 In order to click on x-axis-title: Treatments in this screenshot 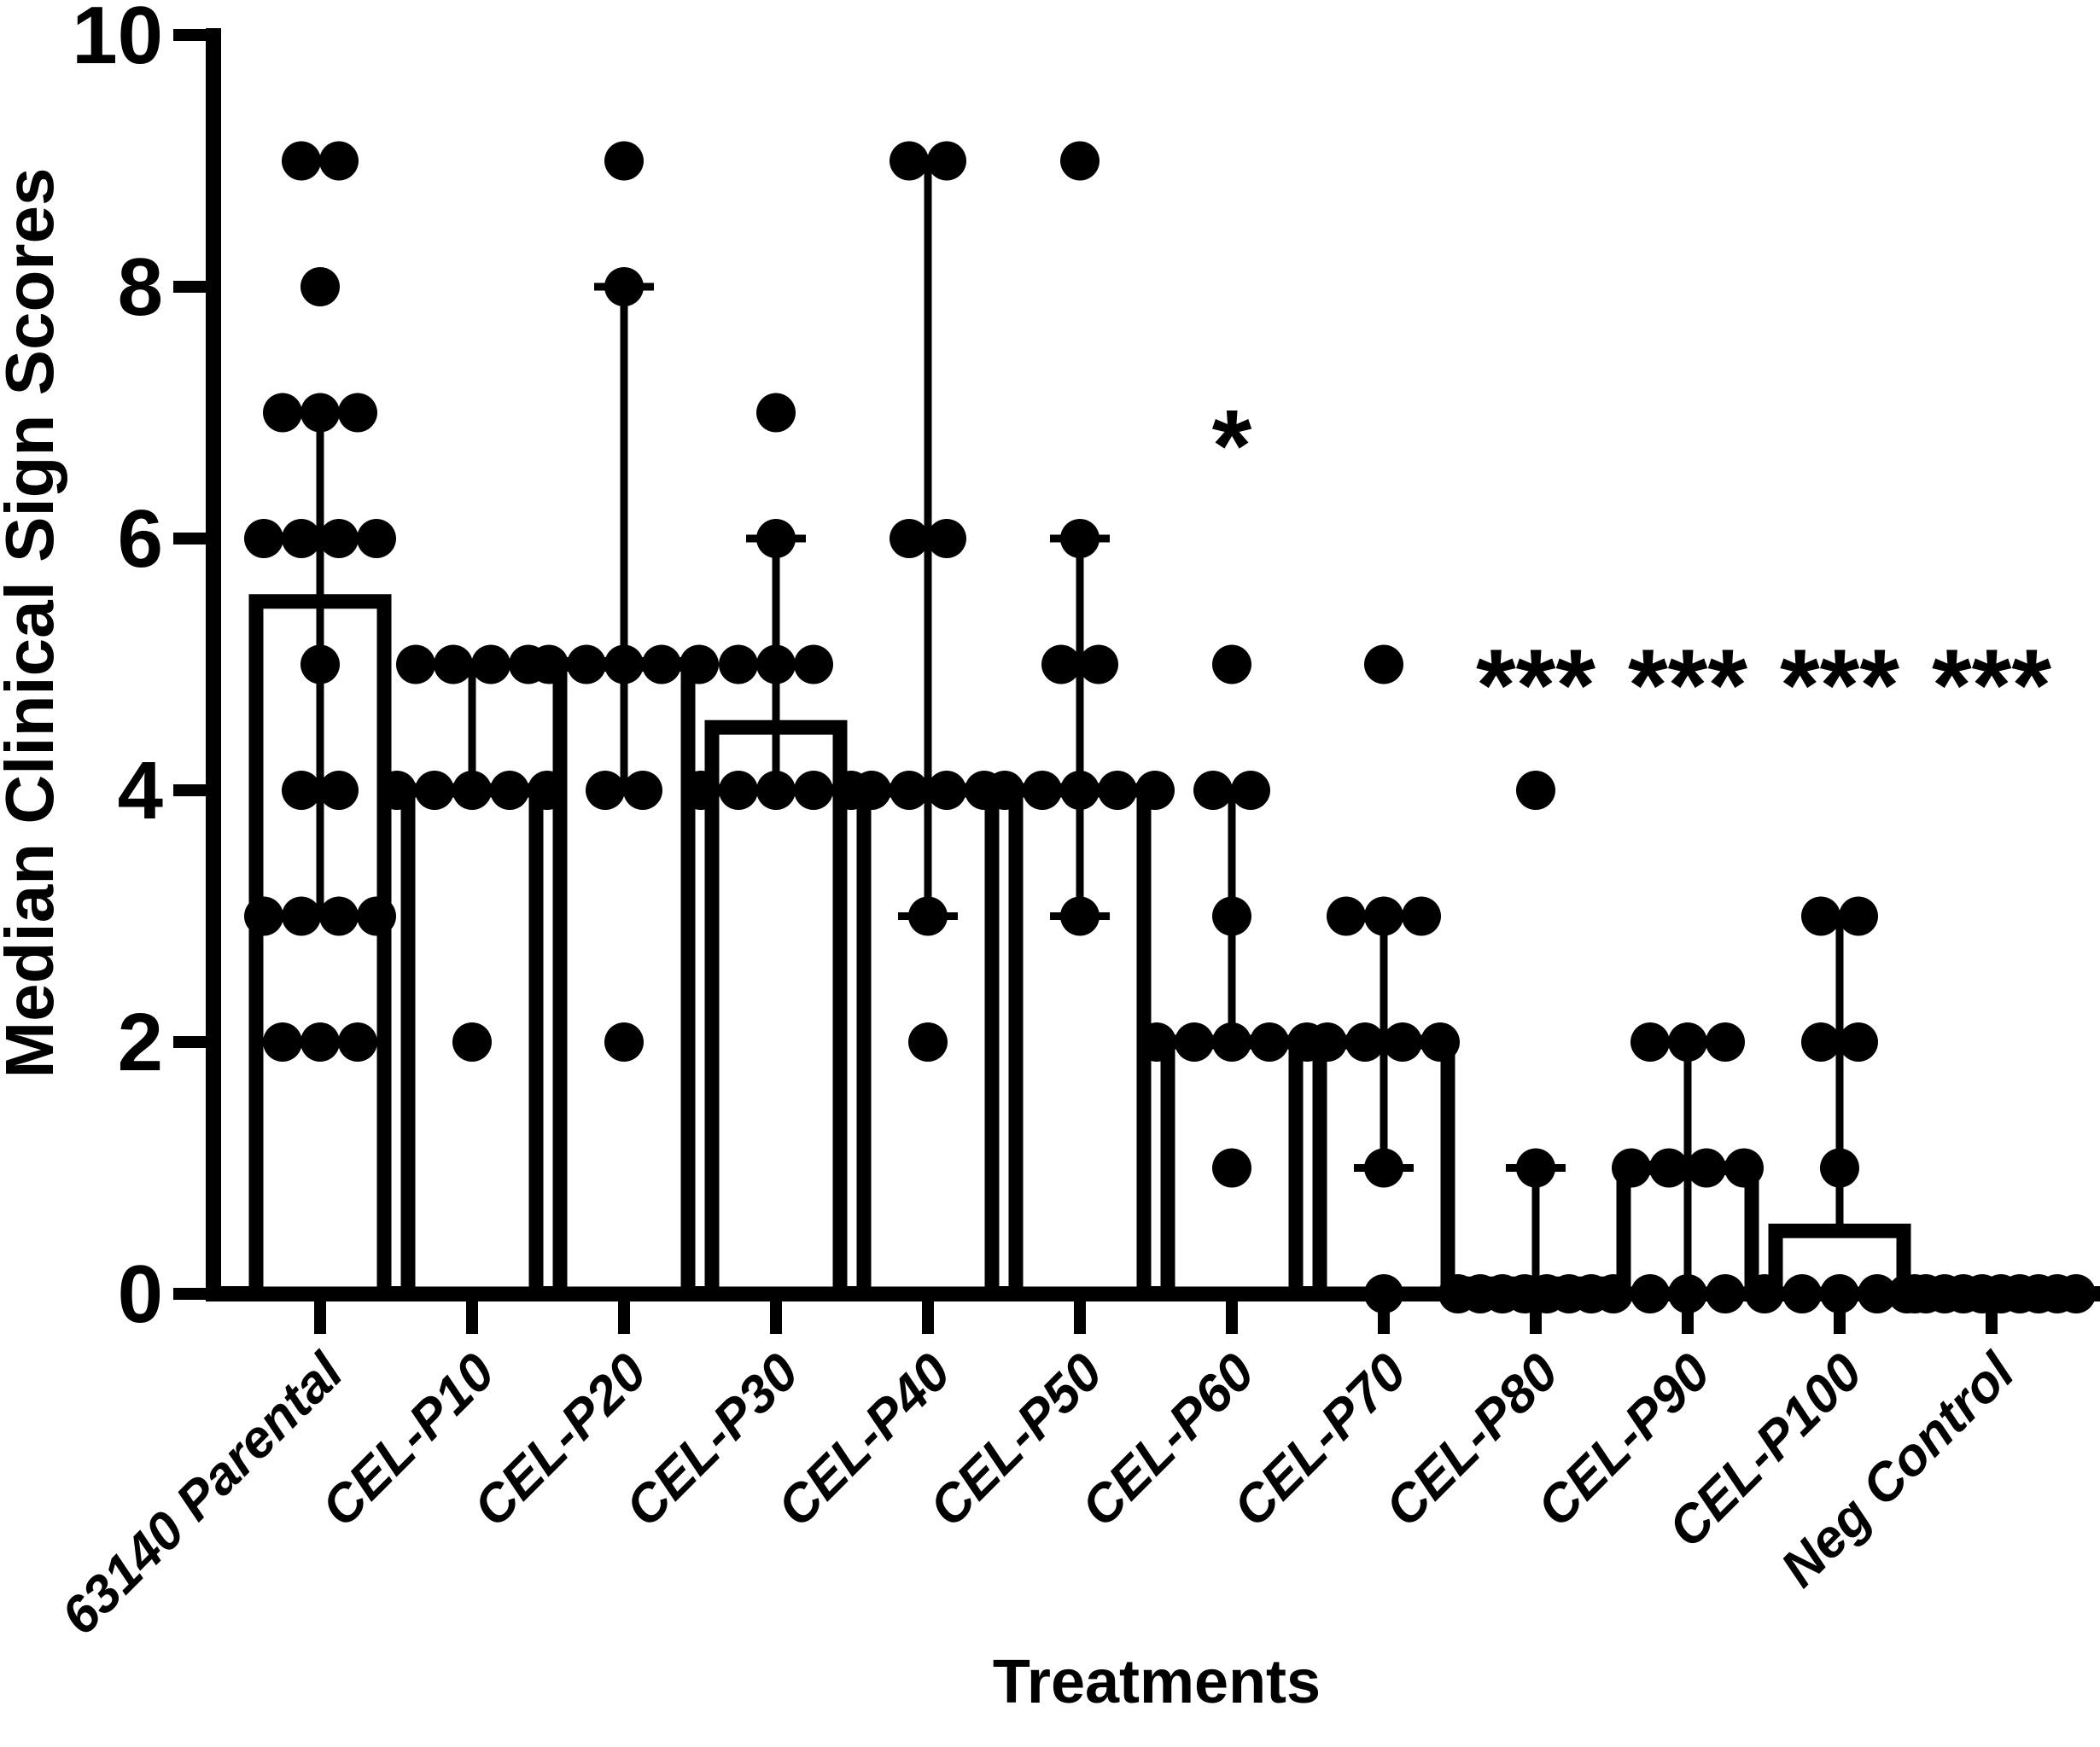, I will do `click(1157, 1682)`.